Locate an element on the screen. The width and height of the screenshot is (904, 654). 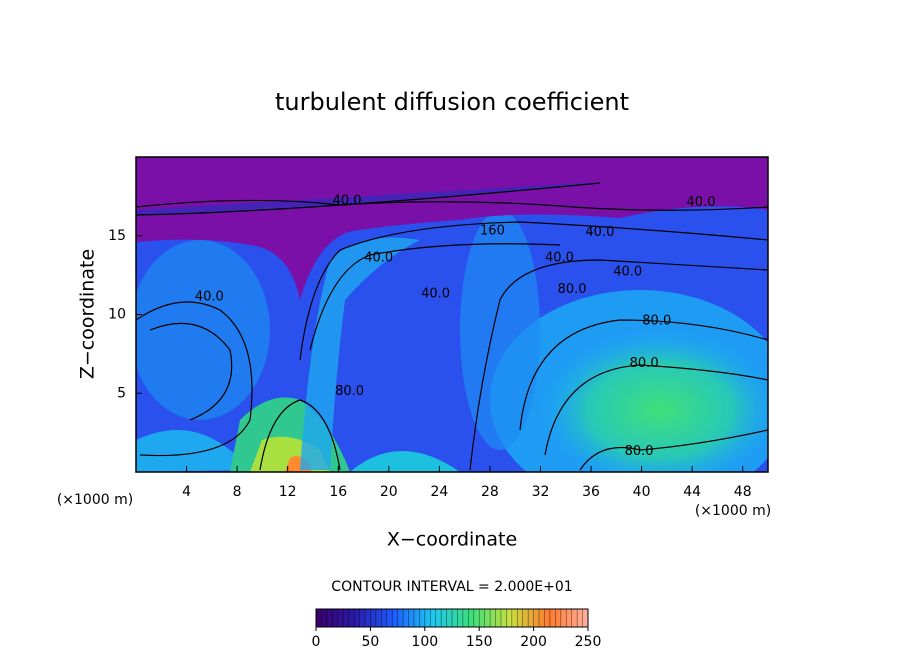
x-tick-label: 32 is located at coordinates (541, 492).